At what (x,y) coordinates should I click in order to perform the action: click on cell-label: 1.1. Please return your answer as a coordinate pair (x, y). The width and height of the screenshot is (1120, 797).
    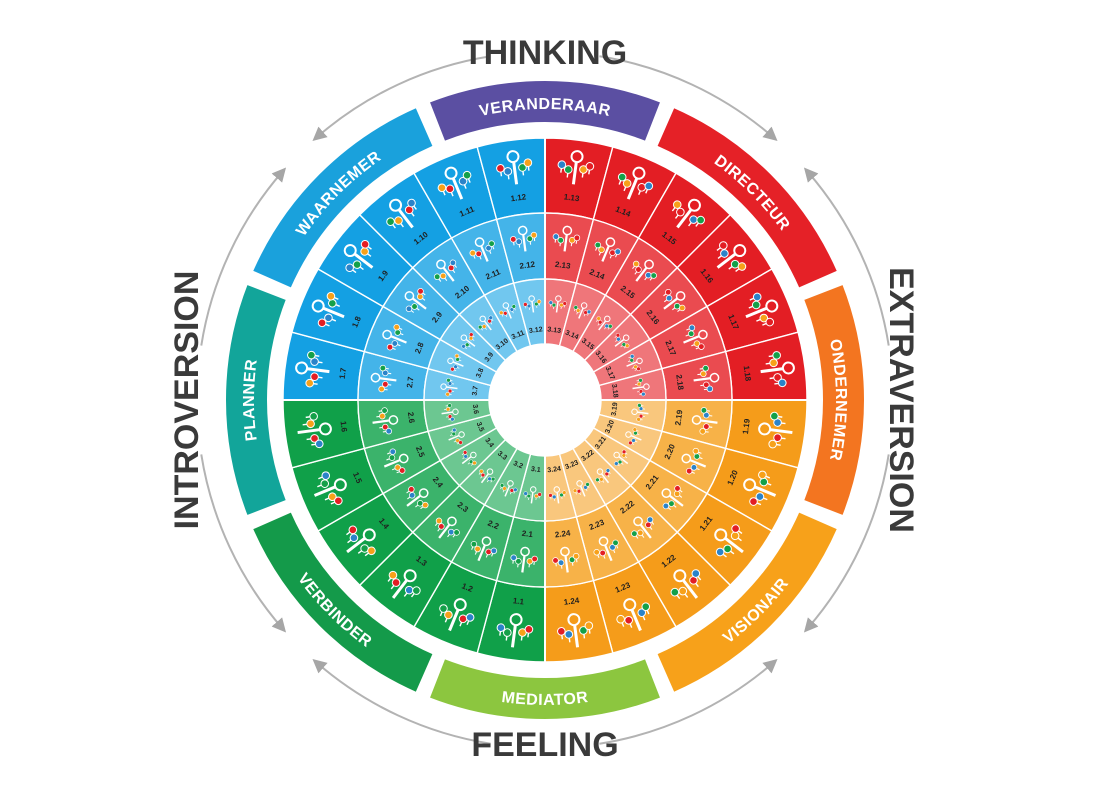
    Looking at the image, I should click on (518, 601).